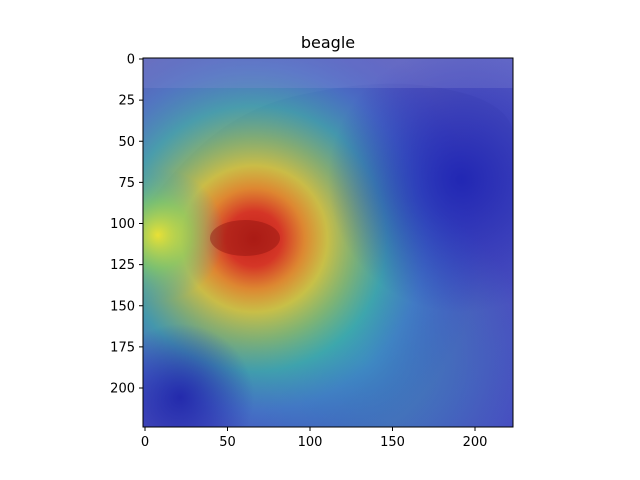  Describe the element at coordinates (122, 265) in the screenshot. I see `y-tick-label: 125` at that location.